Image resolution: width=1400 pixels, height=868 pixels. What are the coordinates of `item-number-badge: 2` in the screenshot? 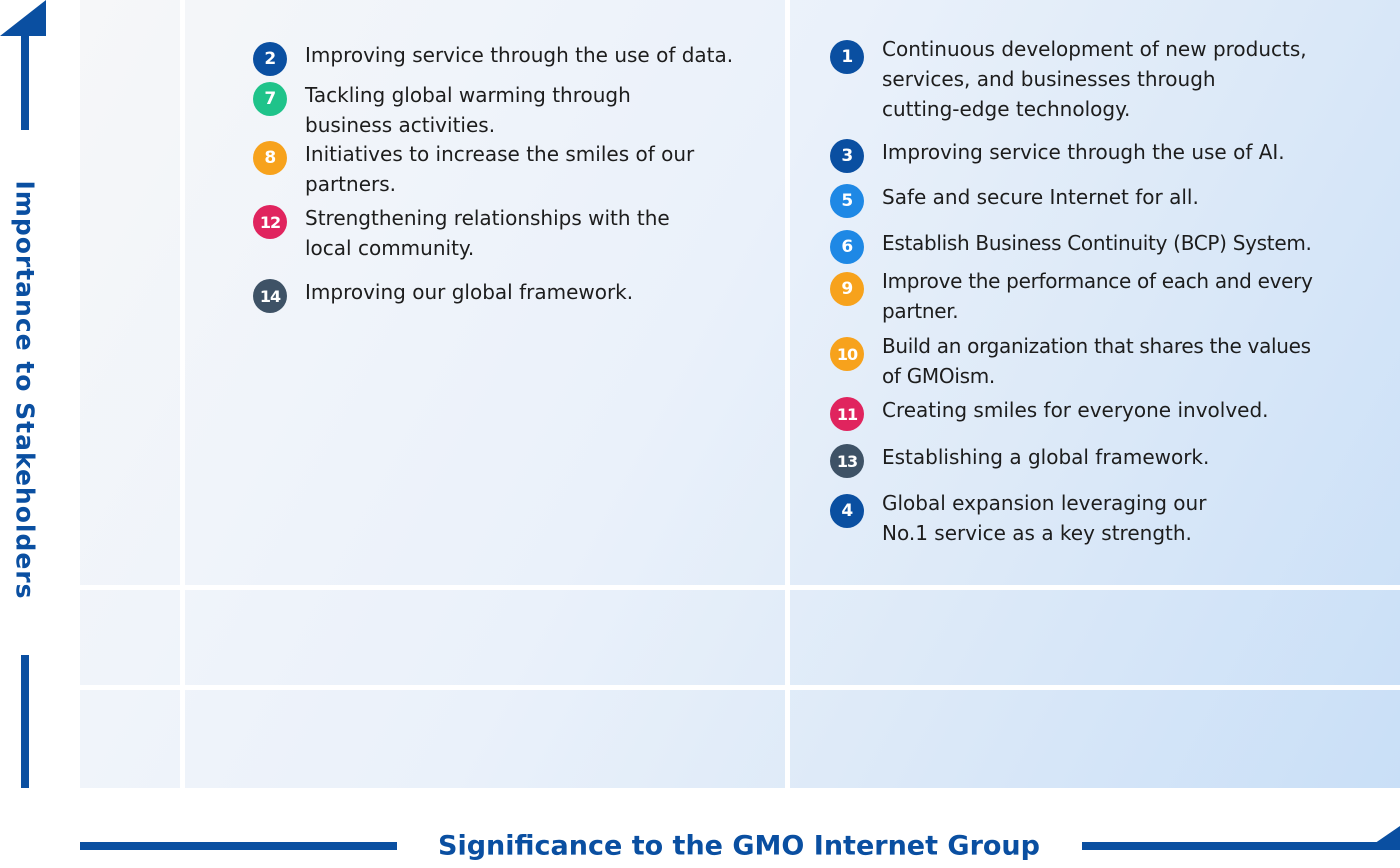 It's located at (270, 59).